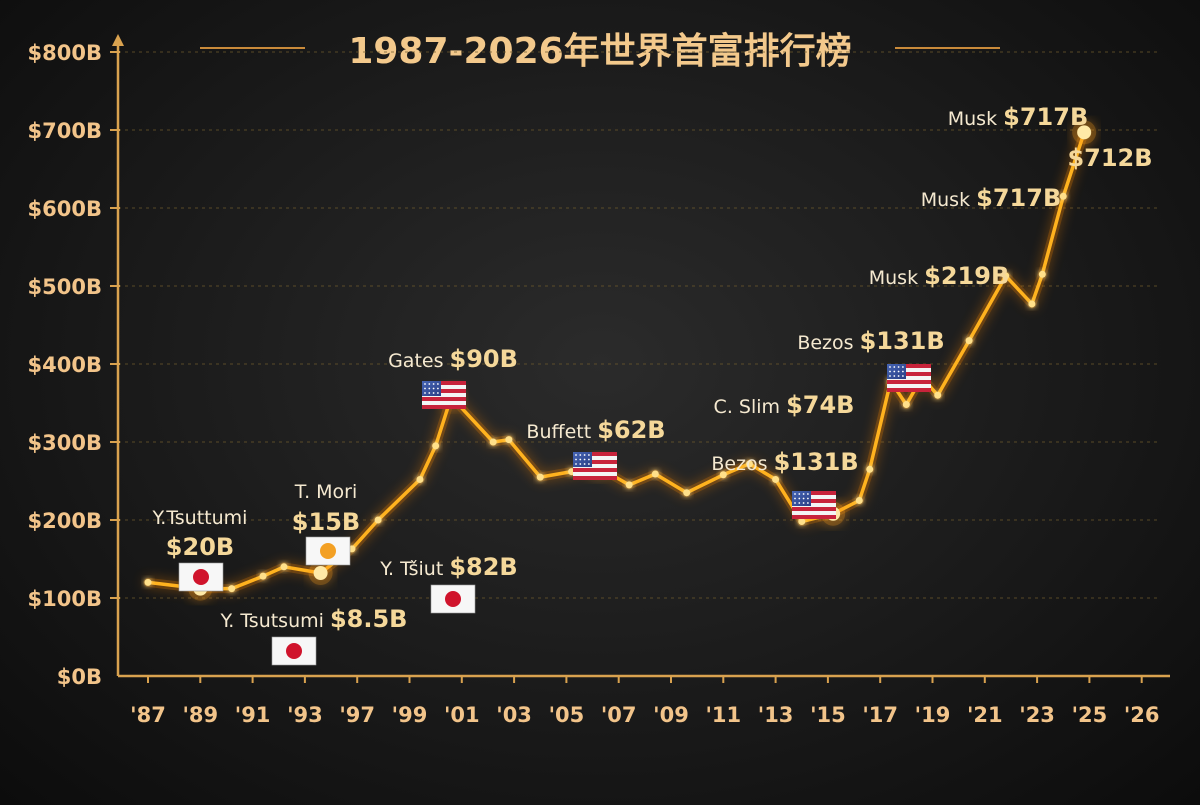 The width and height of the screenshot is (1200, 805). I want to click on usa-flag, so click(444, 395).